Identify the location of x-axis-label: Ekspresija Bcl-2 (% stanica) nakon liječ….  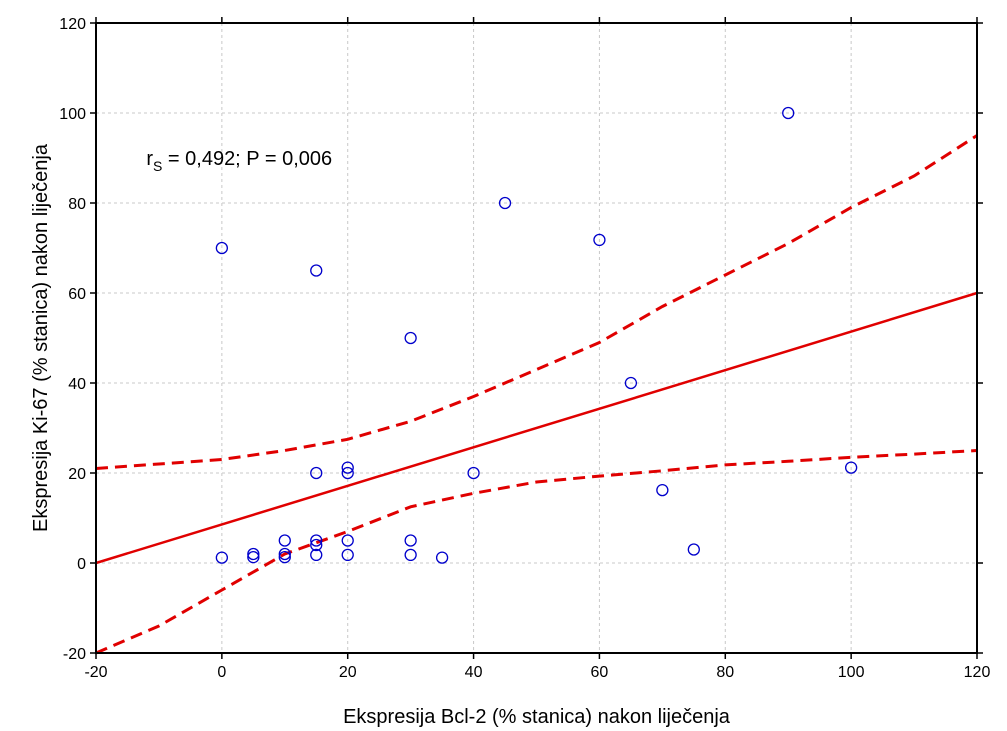
(537, 717).